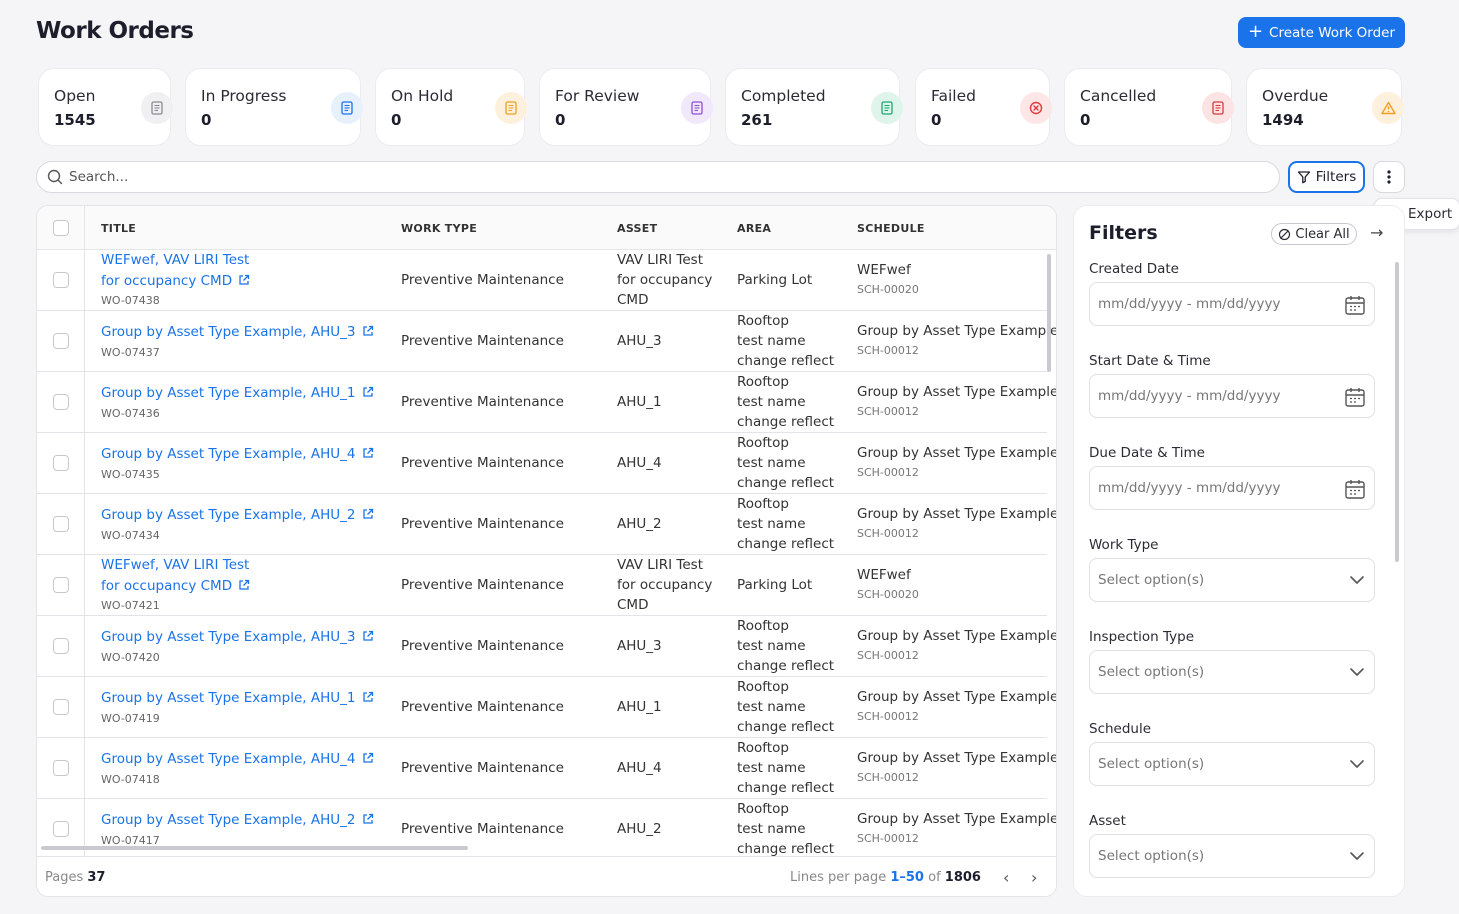  Describe the element at coordinates (1232, 488) in the screenshot. I see `filter-field-due-date-time: mm/dd/yyyy - mm/dd/yyyy` at that location.